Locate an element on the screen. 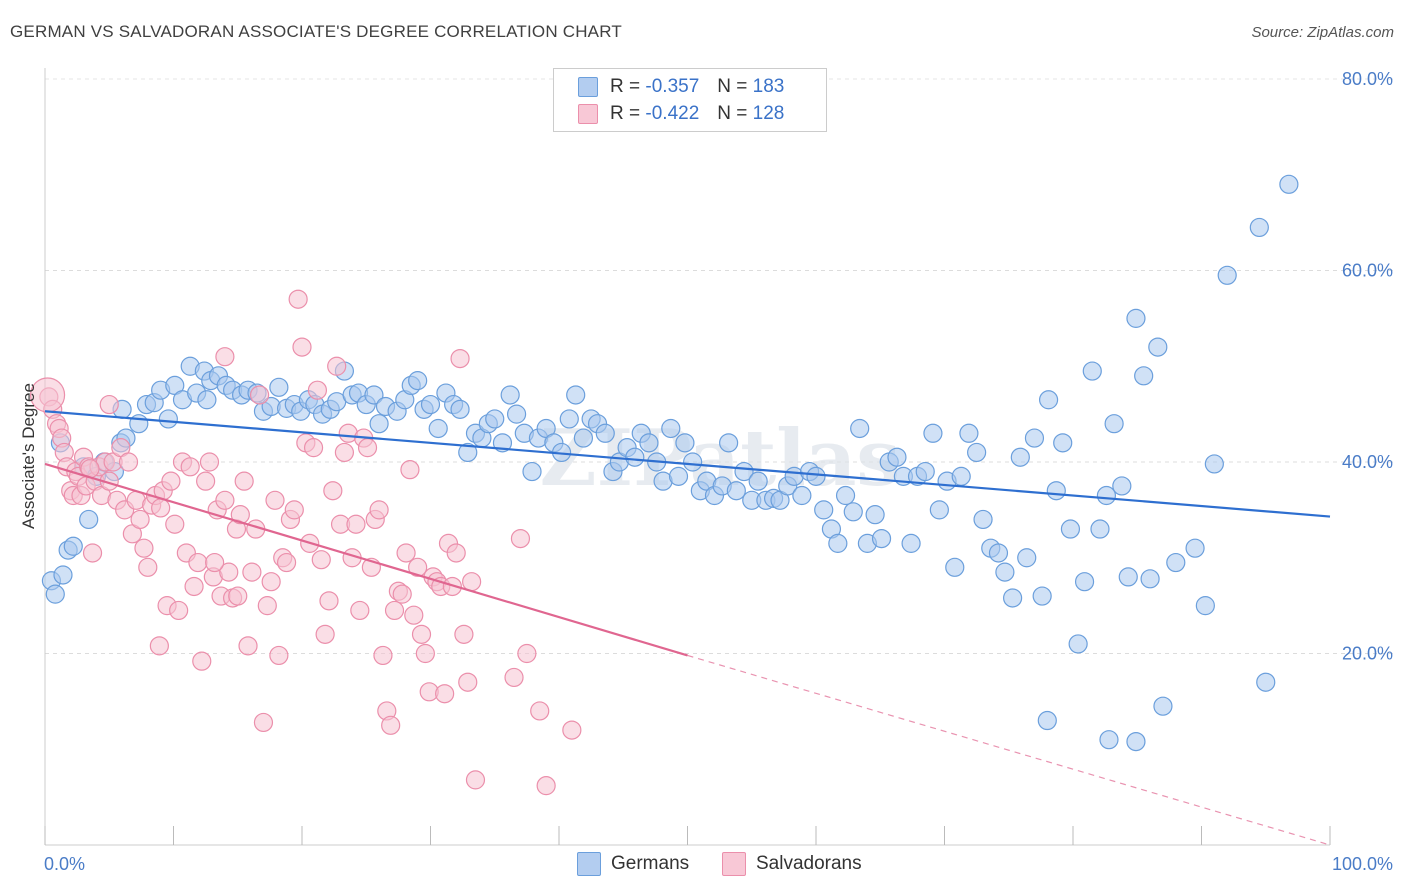 This screenshot has height=892, width=1406. bottom-legend-germans: Germans is located at coordinates (633, 864).